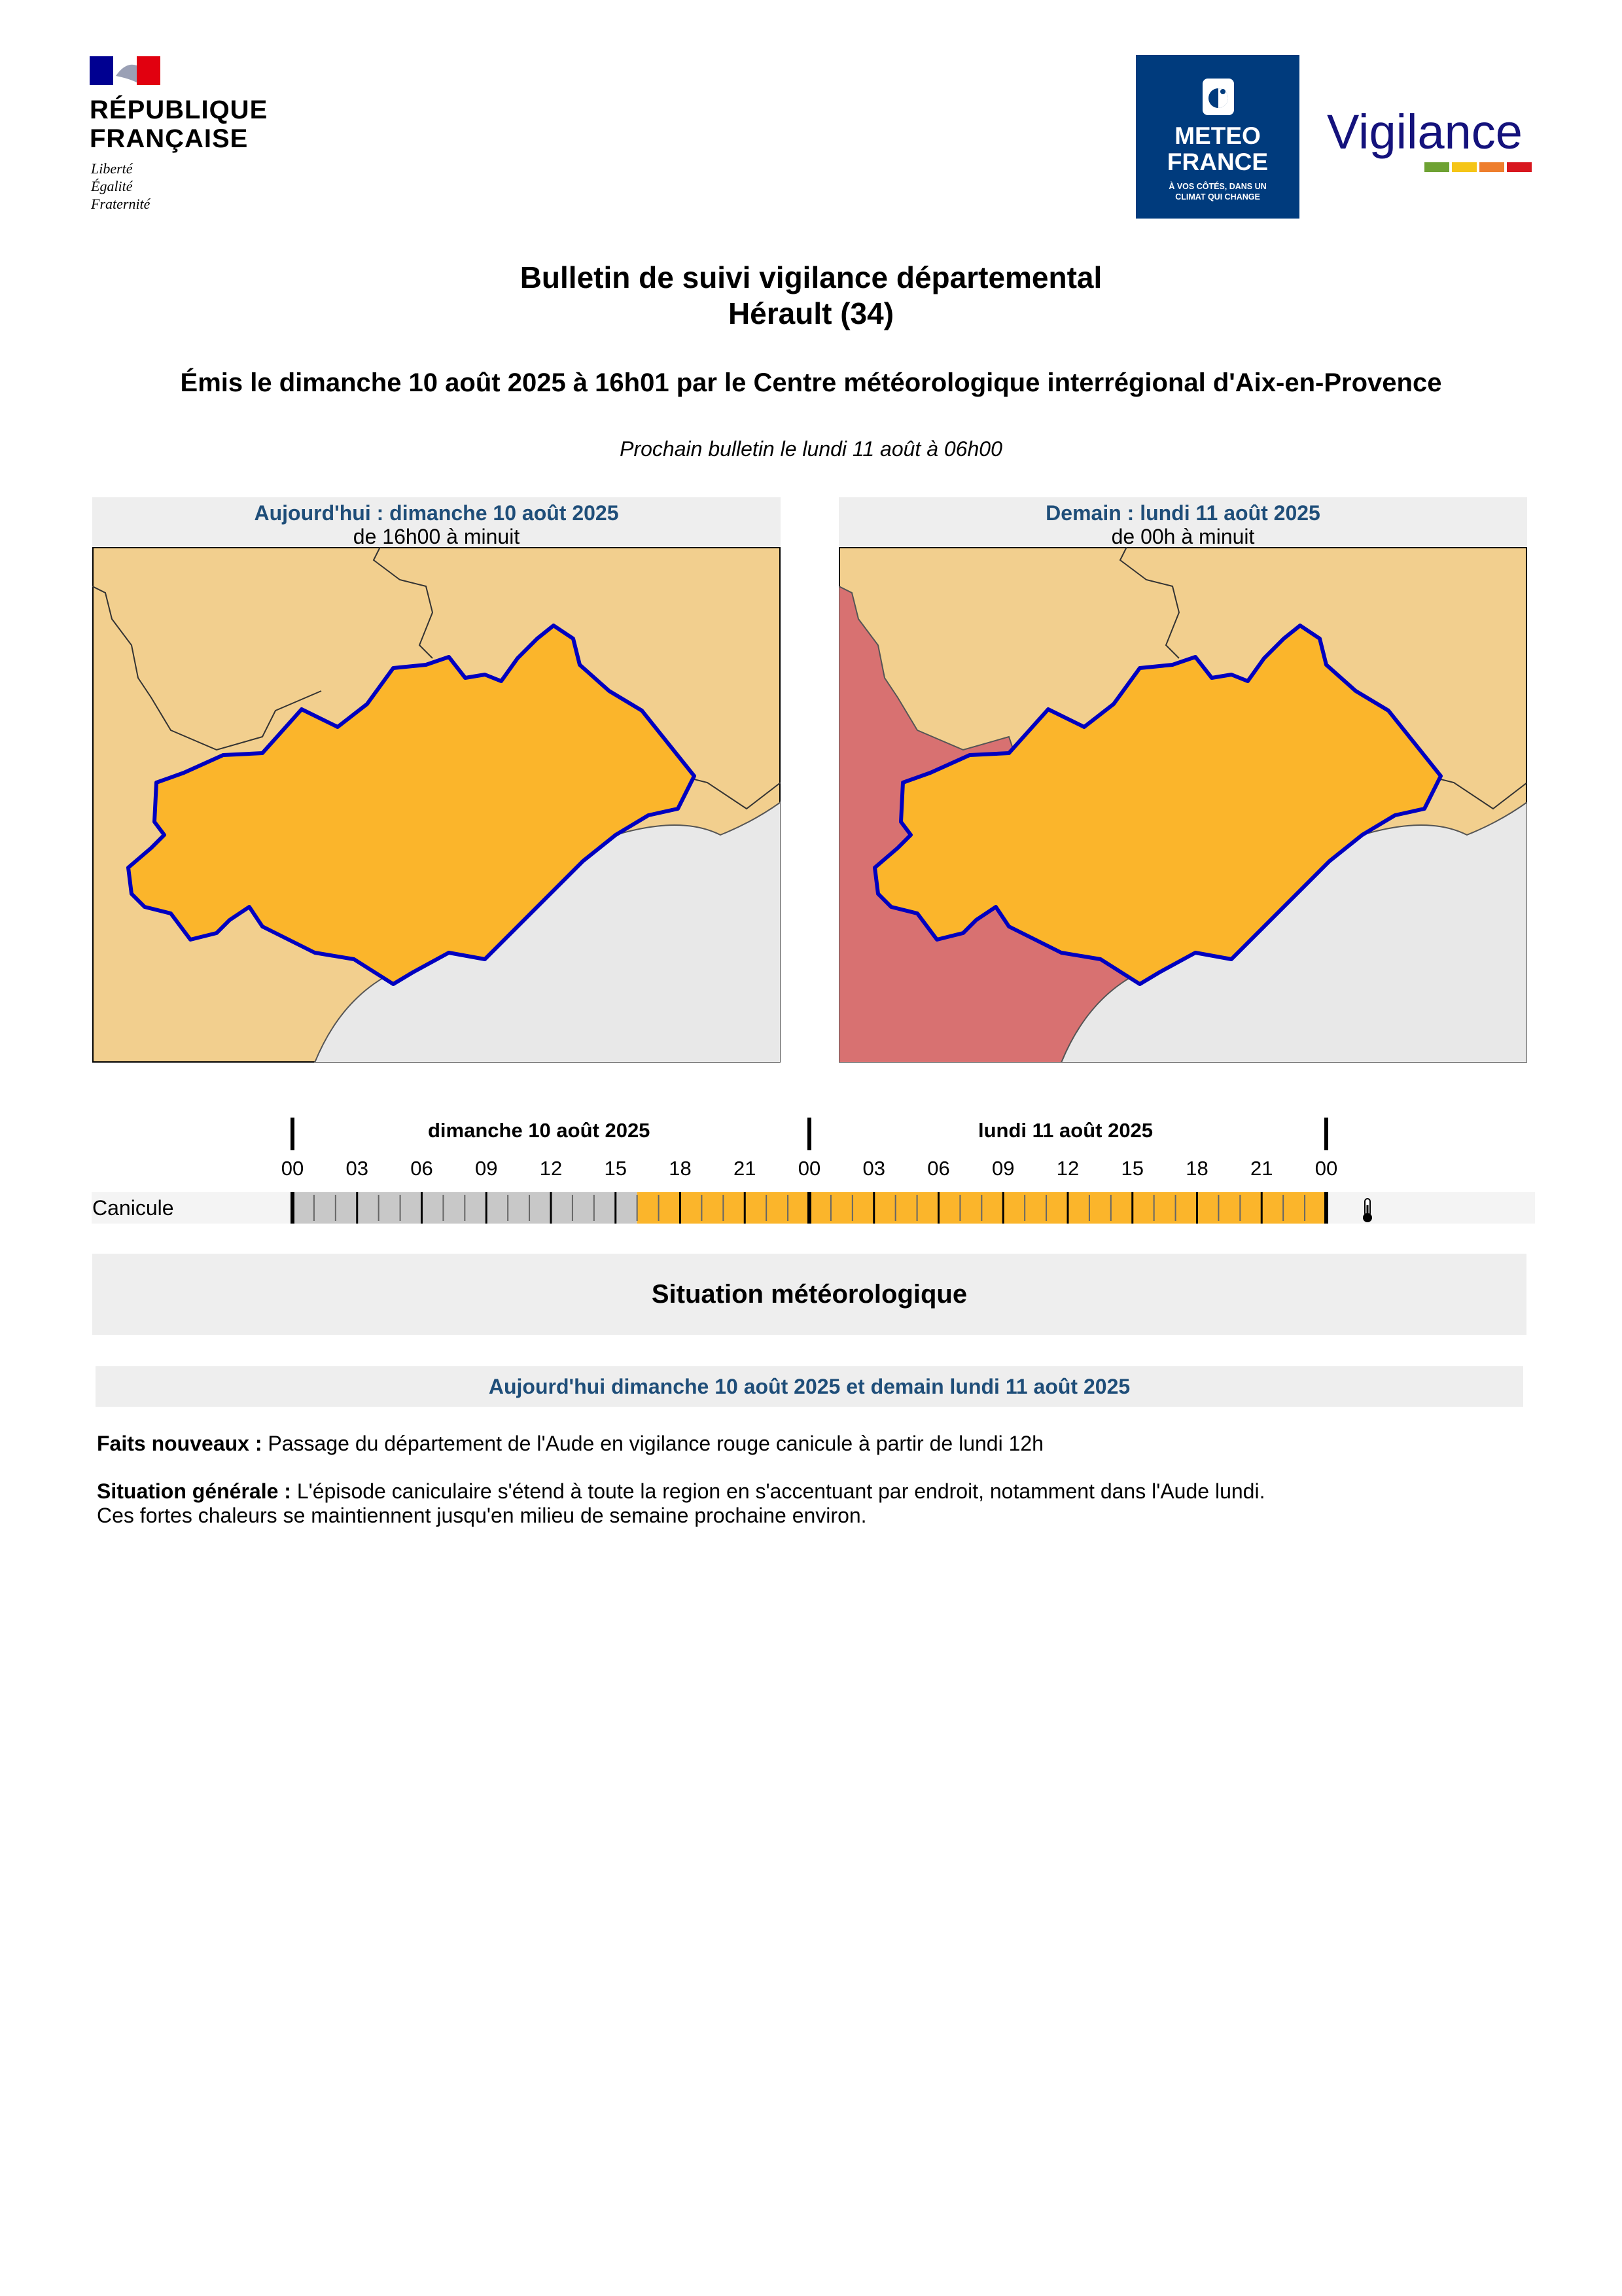 The height and width of the screenshot is (2296, 1622). I want to click on meteo-france-emblem-icon, so click(1218, 97).